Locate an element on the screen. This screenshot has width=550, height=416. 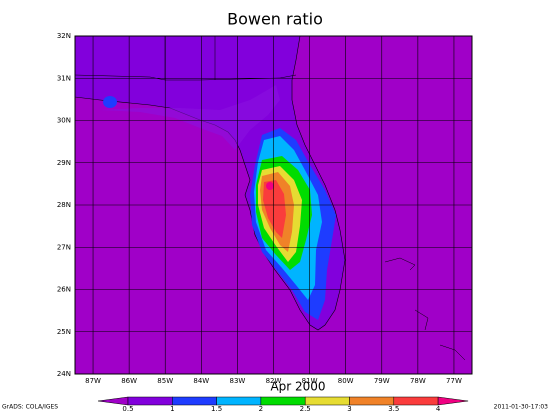
colorbar-label: 2.5 is located at coordinates (305, 408).